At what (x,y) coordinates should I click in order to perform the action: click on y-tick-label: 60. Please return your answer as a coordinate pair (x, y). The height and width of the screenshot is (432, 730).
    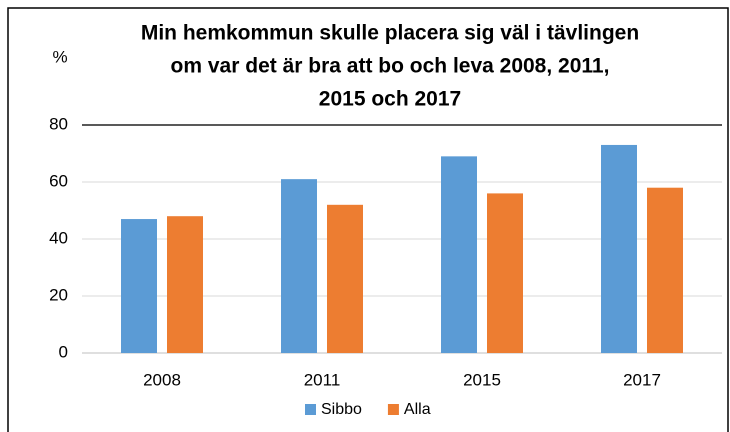
    Looking at the image, I should click on (58, 180).